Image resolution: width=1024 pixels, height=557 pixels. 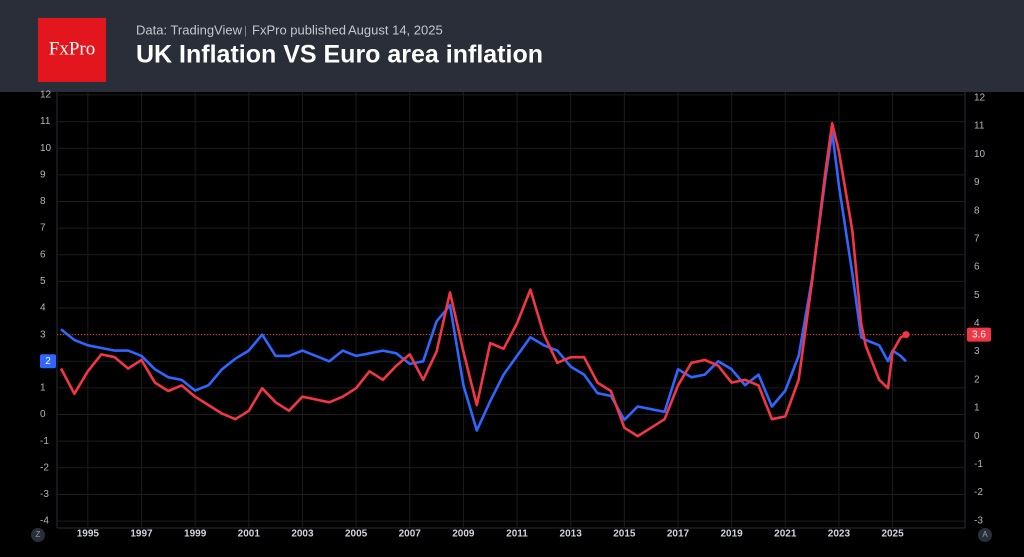 I want to click on x-tick-label: 2021, so click(x=785, y=534).